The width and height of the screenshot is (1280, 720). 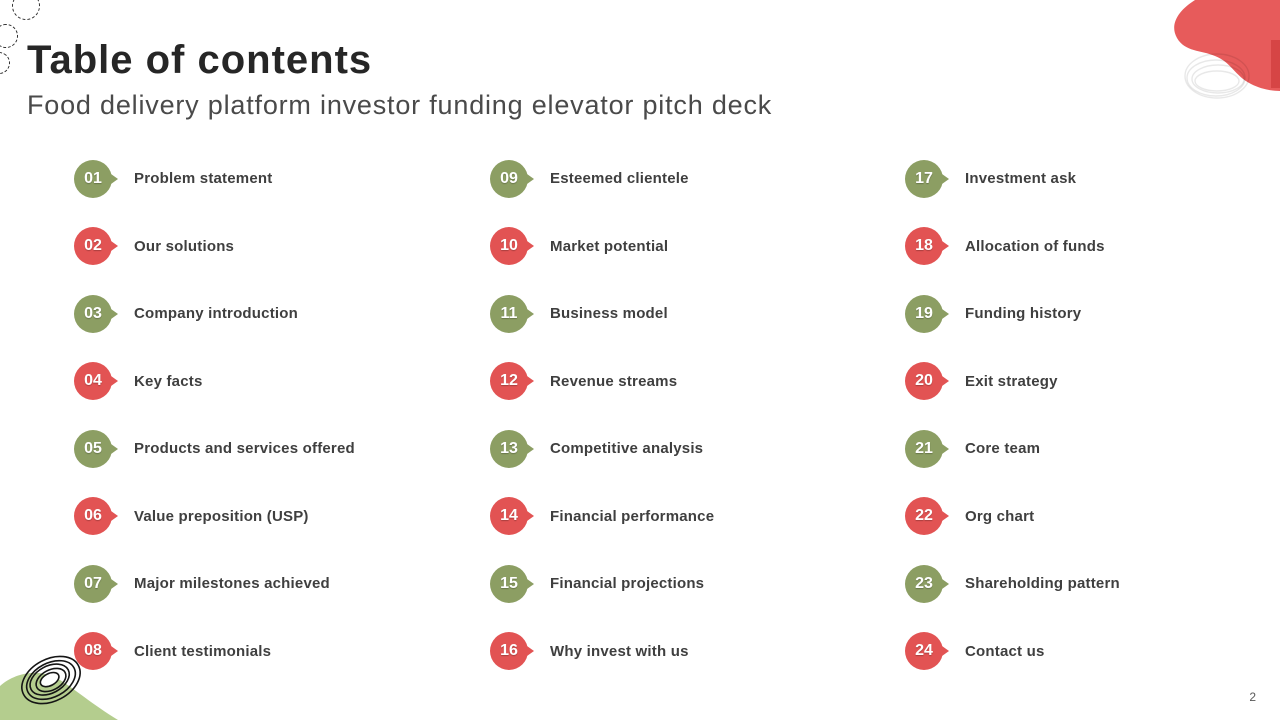 I want to click on red-blob-decoration, so click(x=1227, y=45).